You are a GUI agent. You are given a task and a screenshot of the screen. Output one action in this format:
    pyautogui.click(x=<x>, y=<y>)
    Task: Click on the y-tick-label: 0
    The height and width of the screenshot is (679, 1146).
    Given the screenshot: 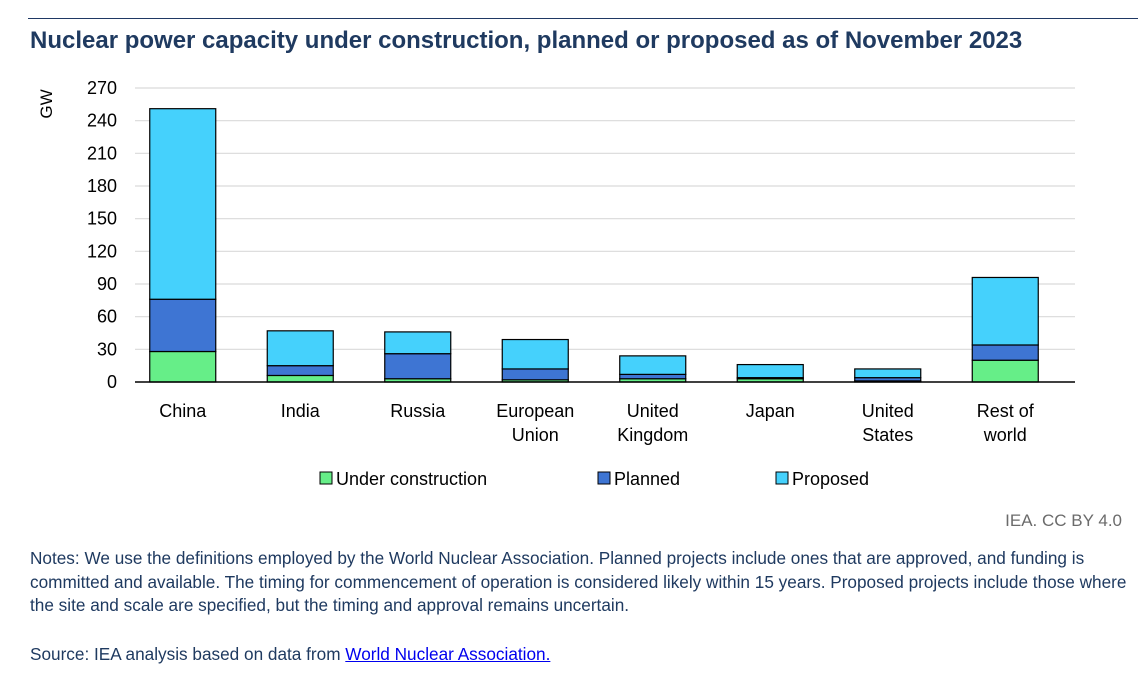 What is the action you would take?
    pyautogui.click(x=112, y=382)
    